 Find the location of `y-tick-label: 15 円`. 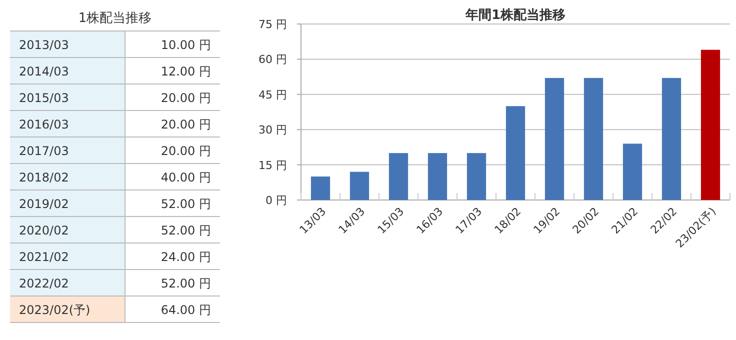

y-tick-label: 15 円 is located at coordinates (272, 165).